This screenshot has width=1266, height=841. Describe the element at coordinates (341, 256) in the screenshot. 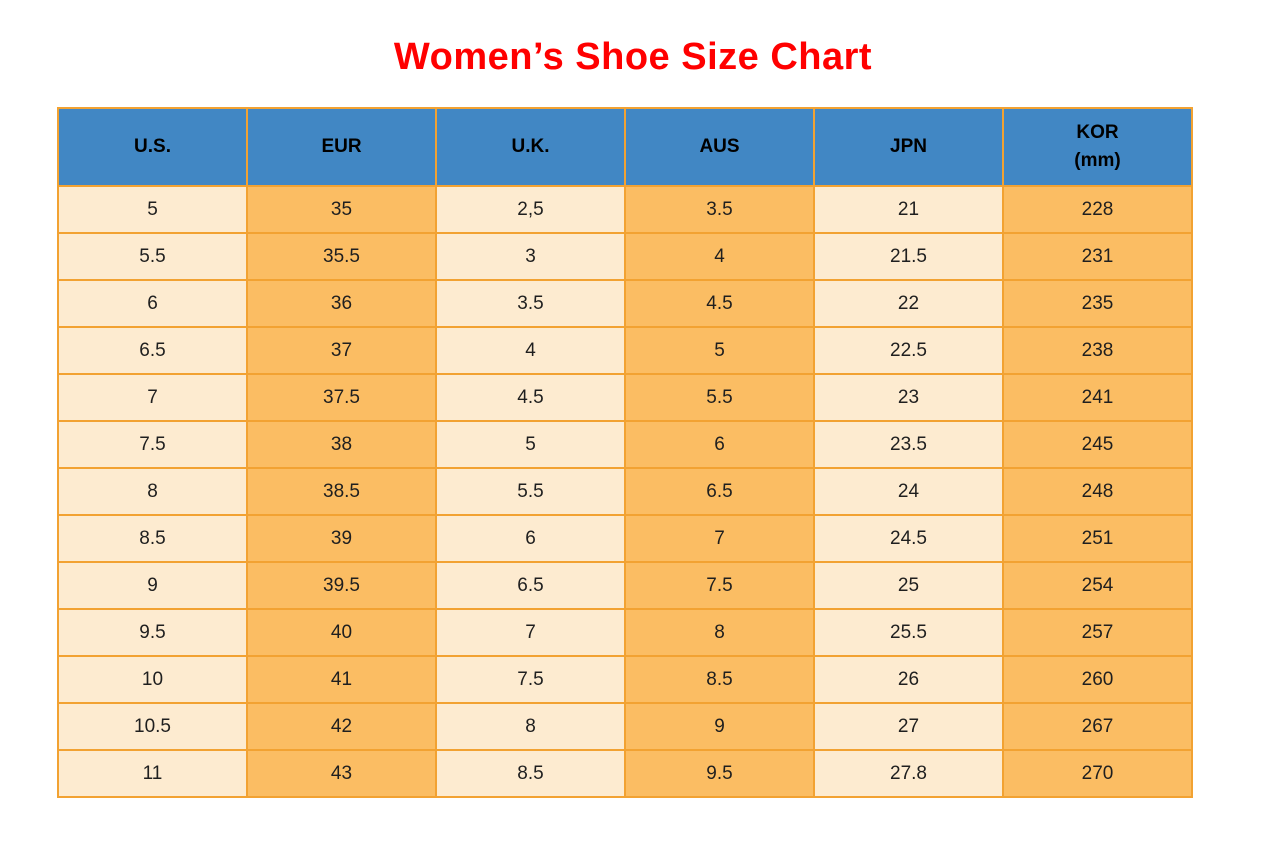

I see `table-cell: 35.5` at that location.